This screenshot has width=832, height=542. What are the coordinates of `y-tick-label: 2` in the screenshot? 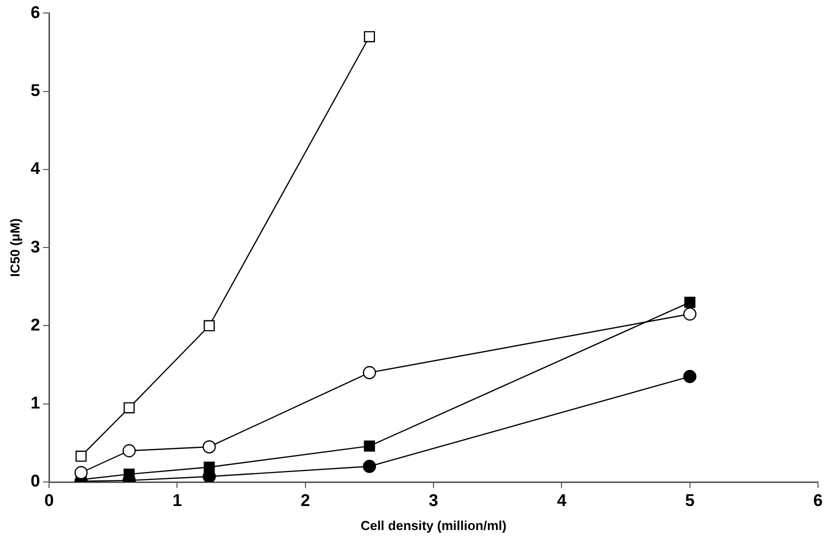 It's located at (35, 324).